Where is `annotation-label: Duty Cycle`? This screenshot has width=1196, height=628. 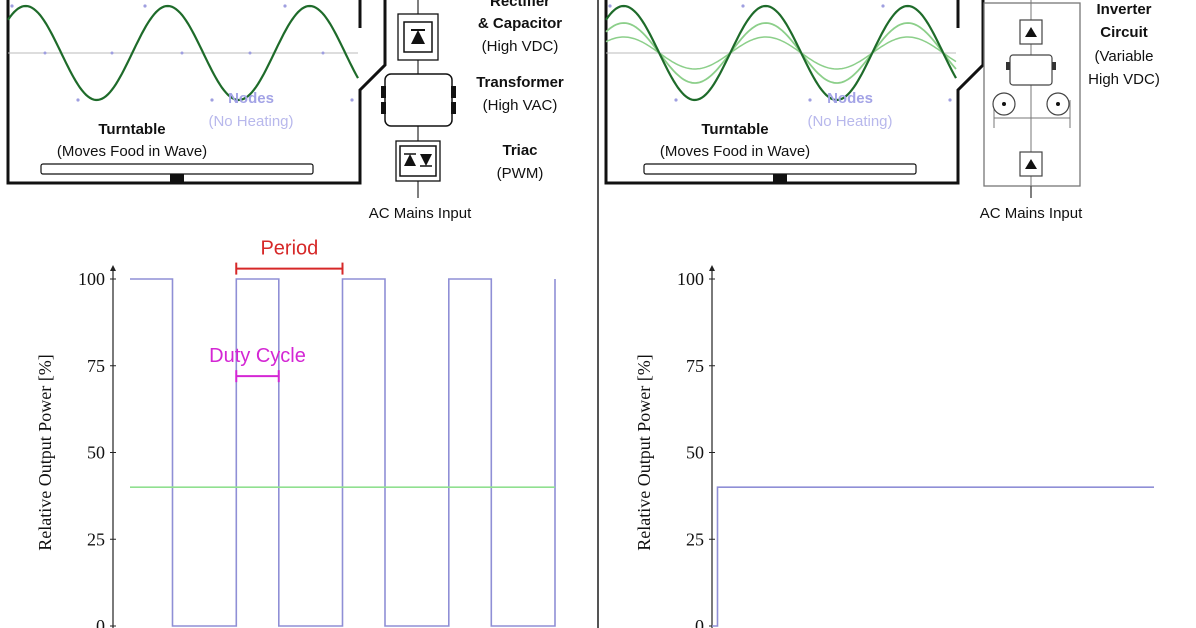
annotation-label: Duty Cycle is located at coordinates (257, 356).